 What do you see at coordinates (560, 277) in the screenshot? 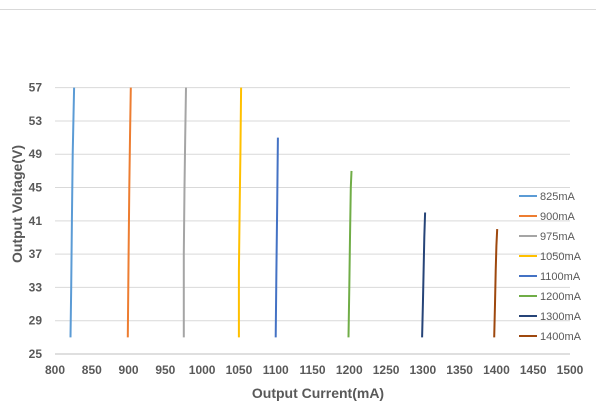
I see `legend-label: 1100mA` at bounding box center [560, 277].